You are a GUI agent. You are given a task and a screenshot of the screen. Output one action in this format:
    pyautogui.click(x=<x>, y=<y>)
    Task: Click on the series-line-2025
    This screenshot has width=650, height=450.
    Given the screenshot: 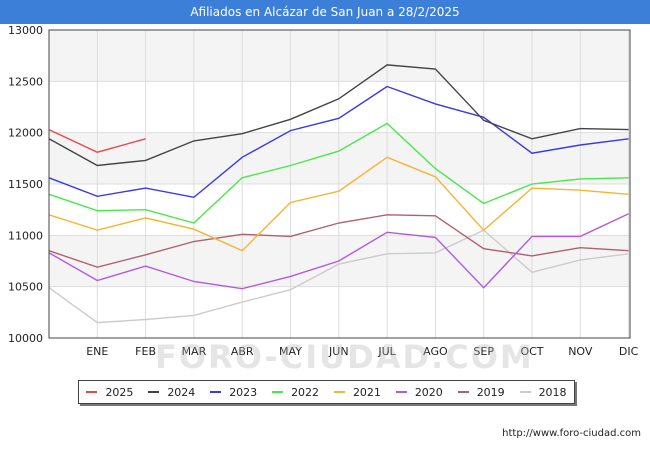 What is the action you would take?
    pyautogui.click(x=97, y=140)
    